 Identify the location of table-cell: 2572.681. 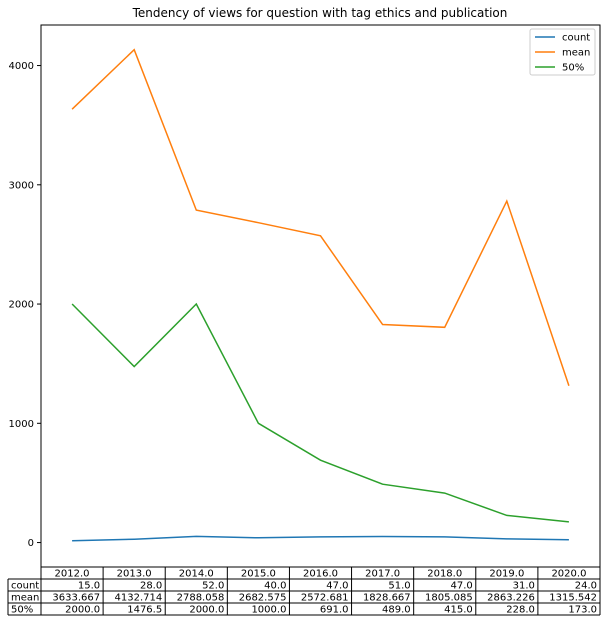
(325, 598).